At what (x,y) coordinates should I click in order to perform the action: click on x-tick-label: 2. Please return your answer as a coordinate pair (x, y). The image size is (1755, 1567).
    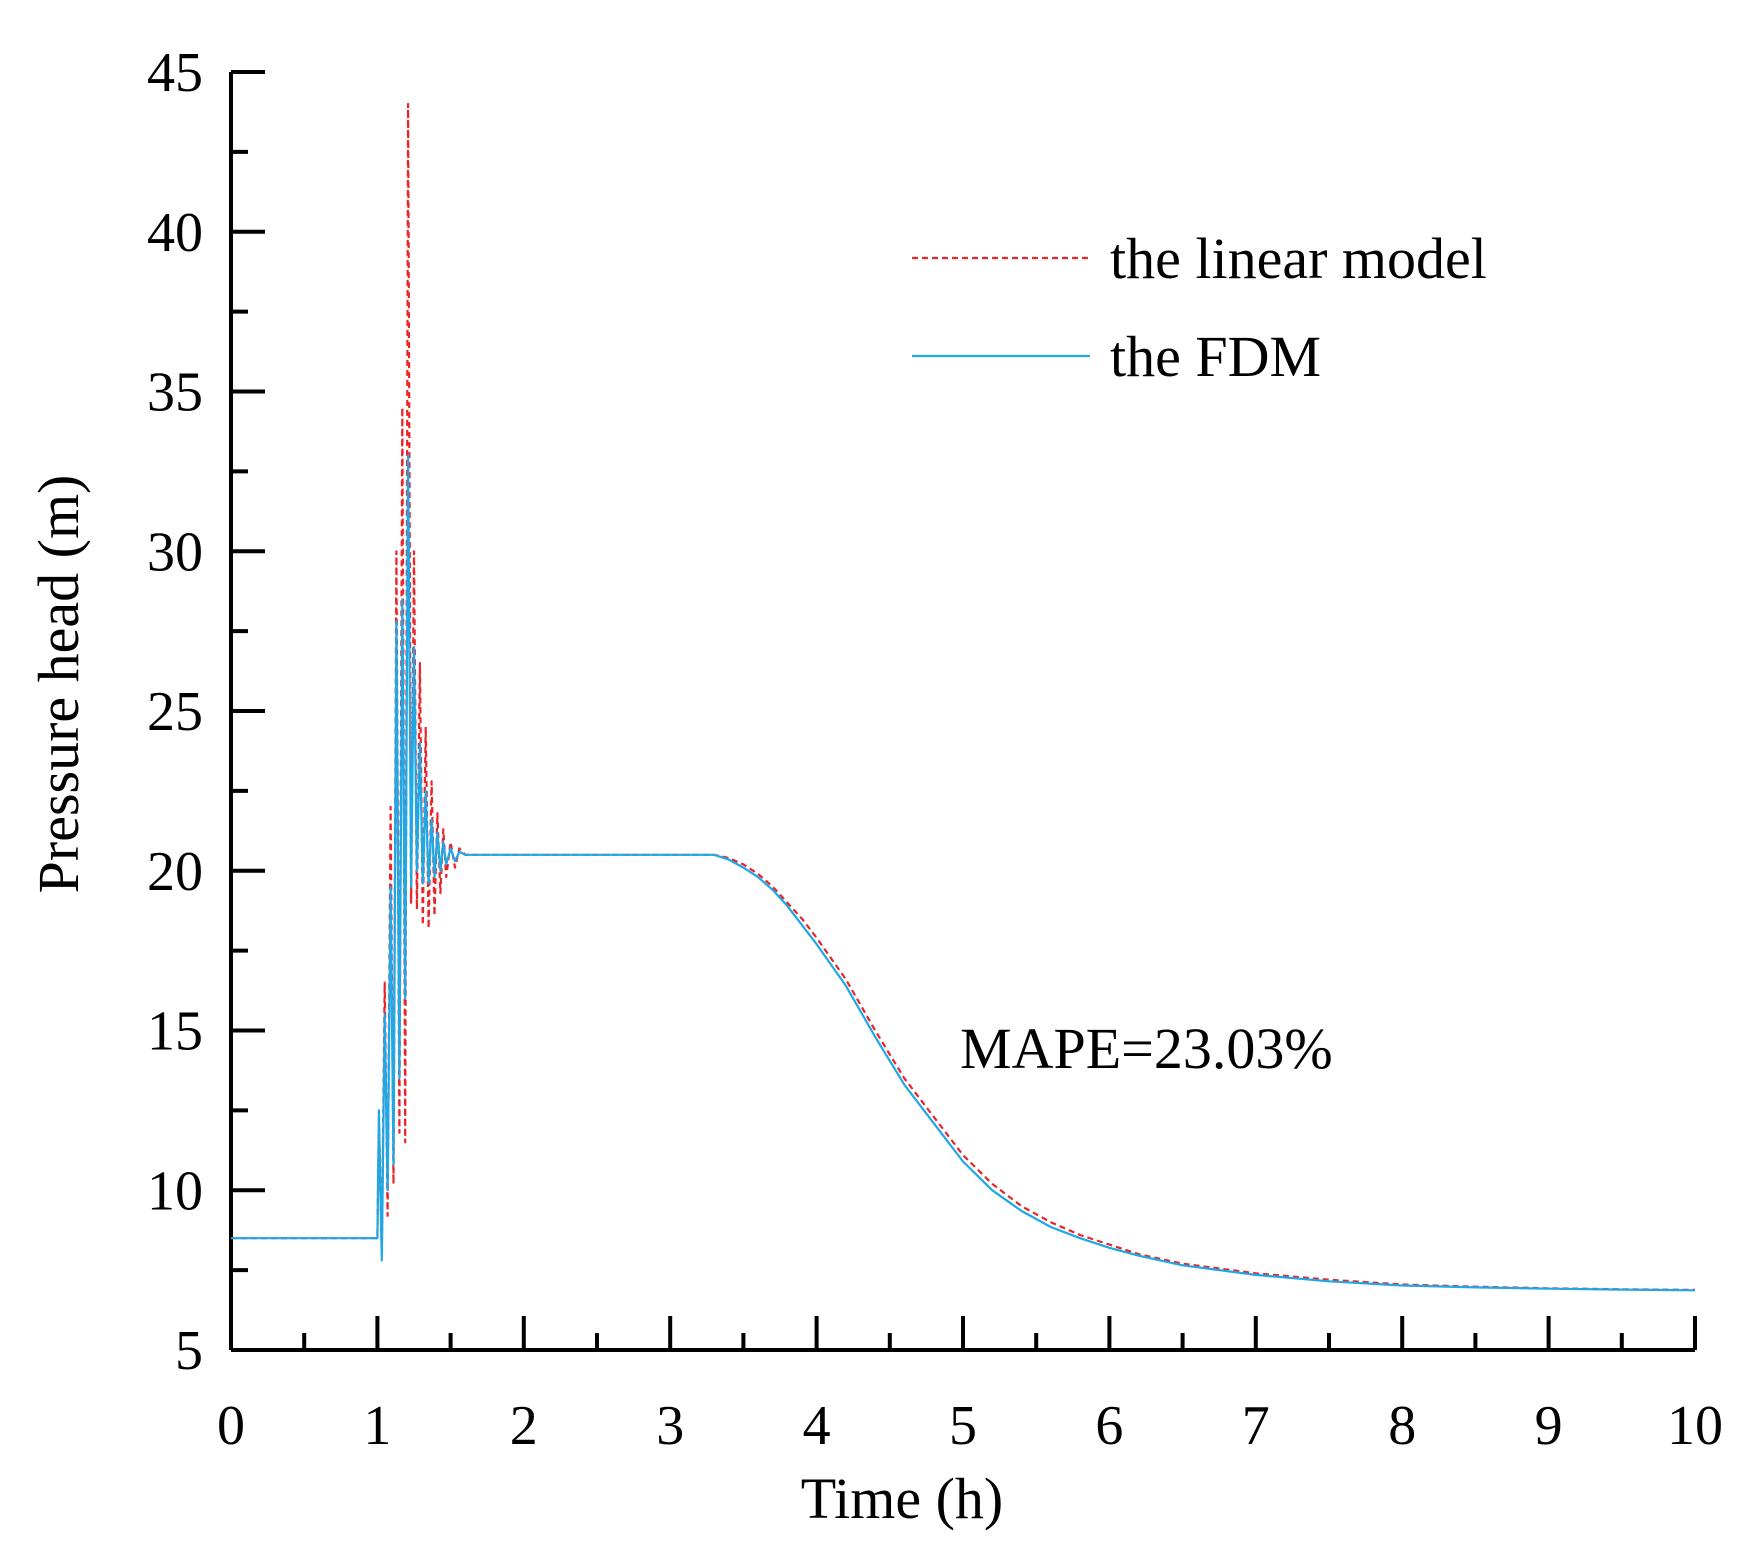
    Looking at the image, I should click on (524, 1426).